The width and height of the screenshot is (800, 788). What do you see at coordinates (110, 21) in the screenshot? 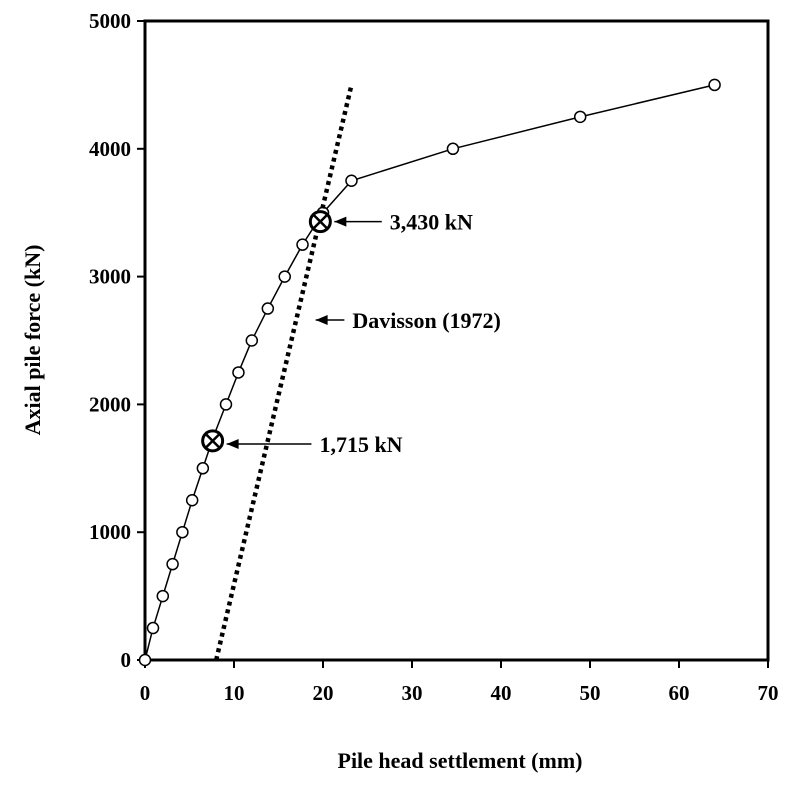
I see `y-tick-label: 5000` at bounding box center [110, 21].